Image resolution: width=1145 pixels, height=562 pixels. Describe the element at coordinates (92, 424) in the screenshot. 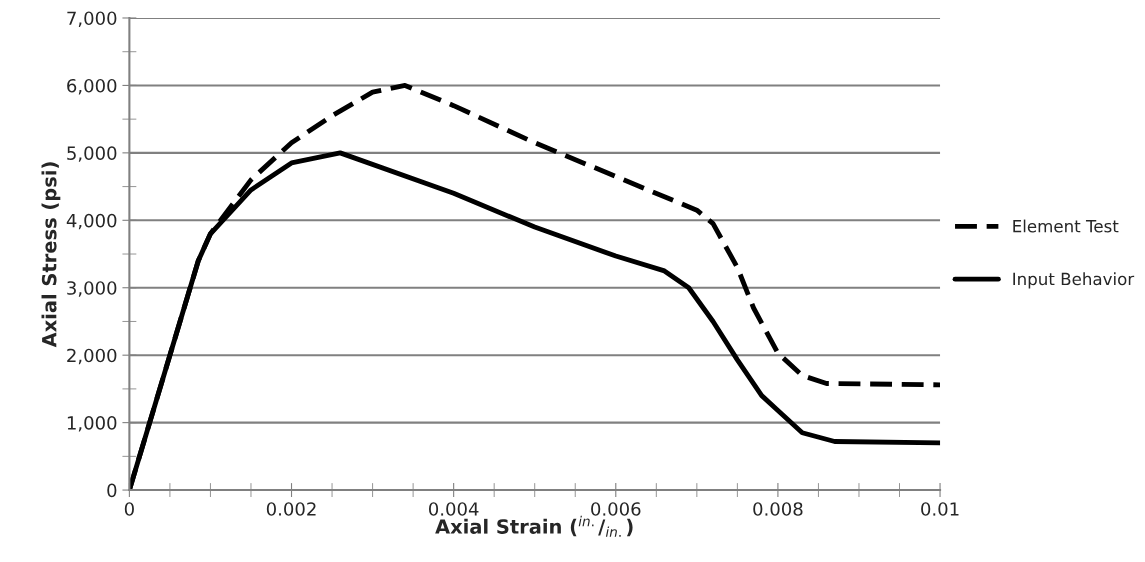

I see `y-tick-label: 1,000` at that location.